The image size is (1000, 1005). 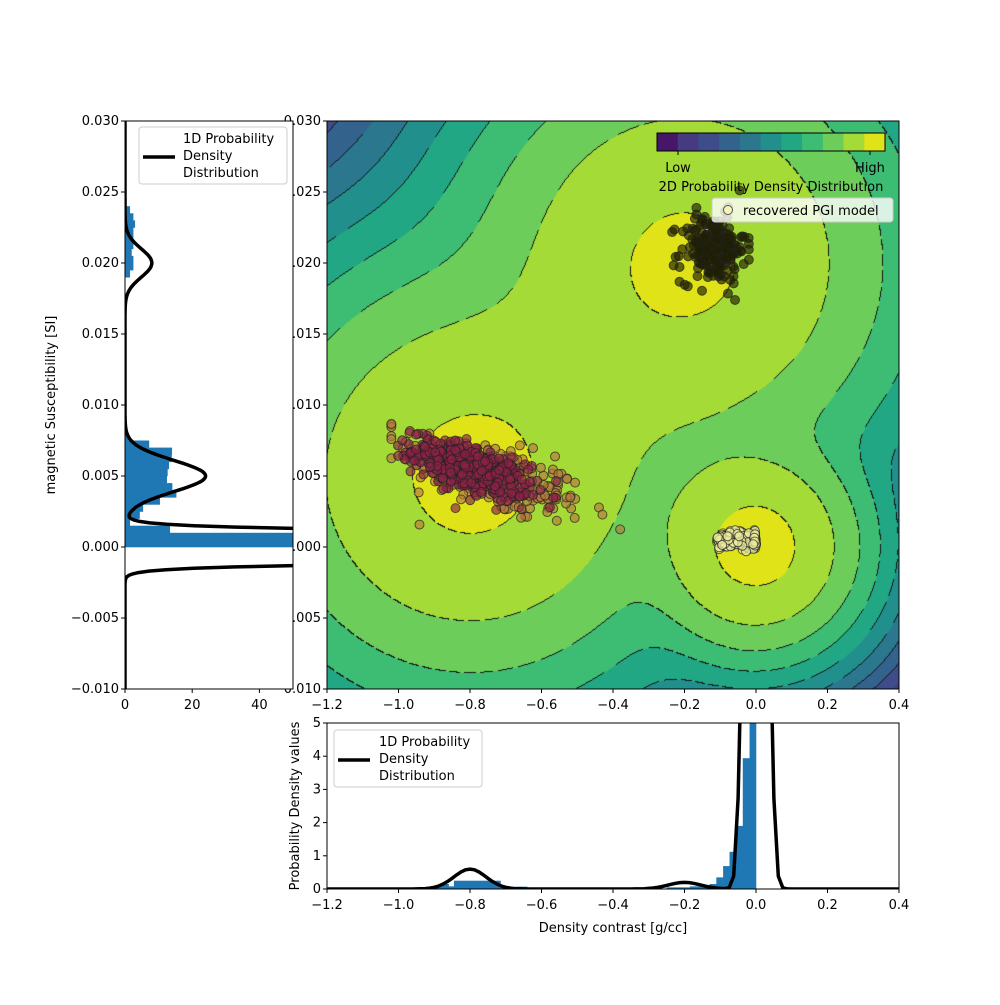 I want to click on left-y-tick-label: 0.005, so click(x=100, y=476).